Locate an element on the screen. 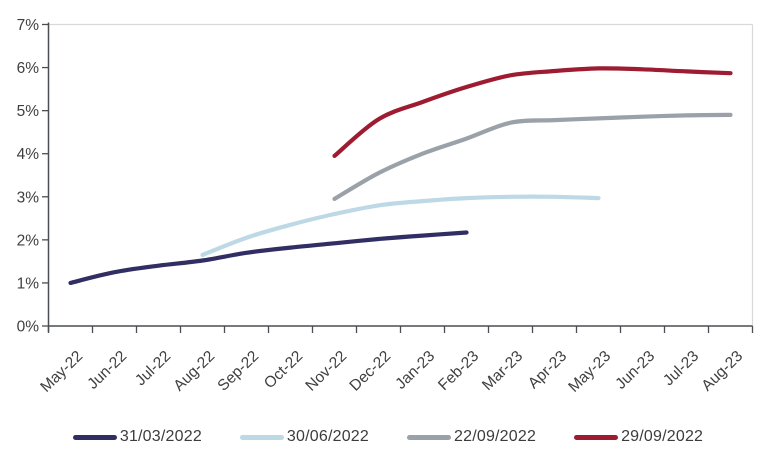  x-tick-label: Apr-23 is located at coordinates (547, 370).